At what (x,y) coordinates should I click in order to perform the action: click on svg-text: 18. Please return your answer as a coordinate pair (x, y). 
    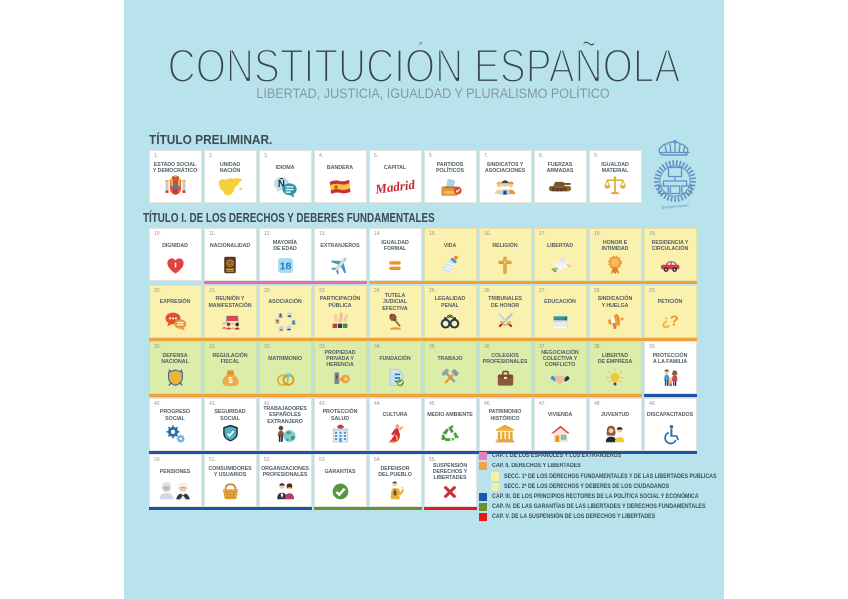
    Looking at the image, I should click on (285, 266).